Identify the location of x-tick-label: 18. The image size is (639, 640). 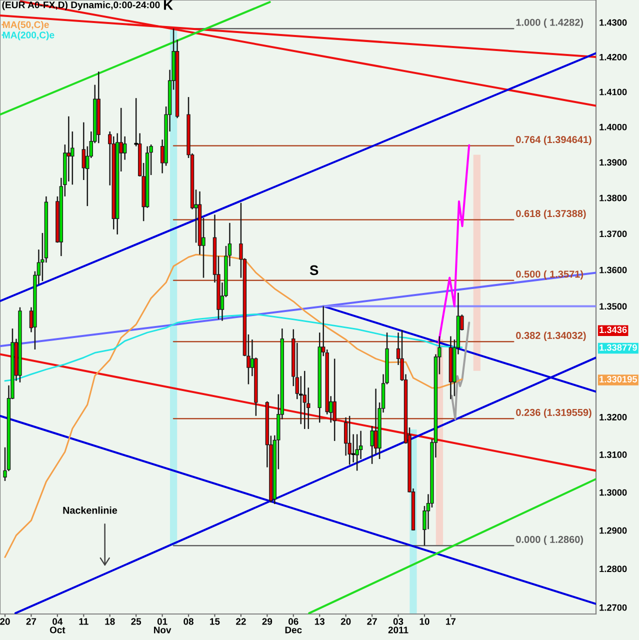
(110, 621).